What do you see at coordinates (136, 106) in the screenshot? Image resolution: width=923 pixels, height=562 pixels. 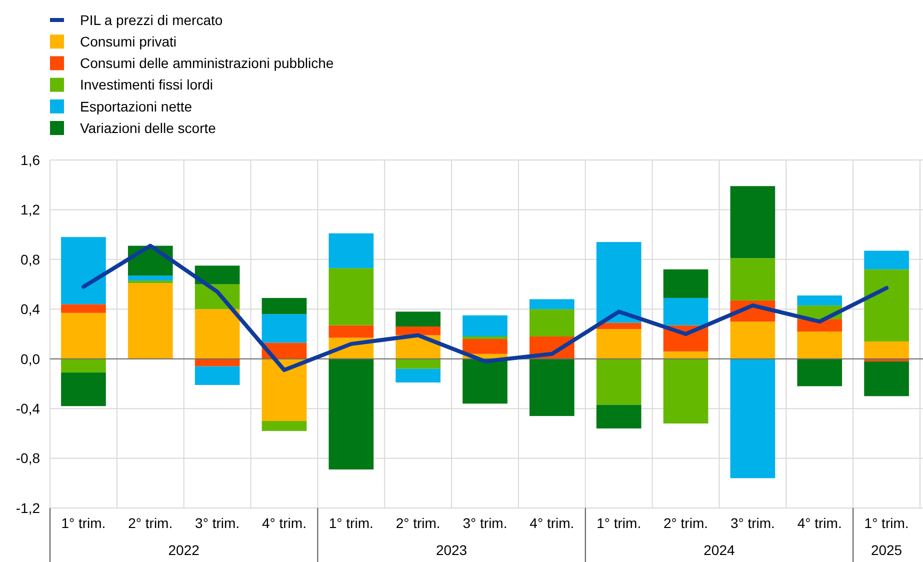 I see `legend-label: Esportazioni nette` at bounding box center [136, 106].